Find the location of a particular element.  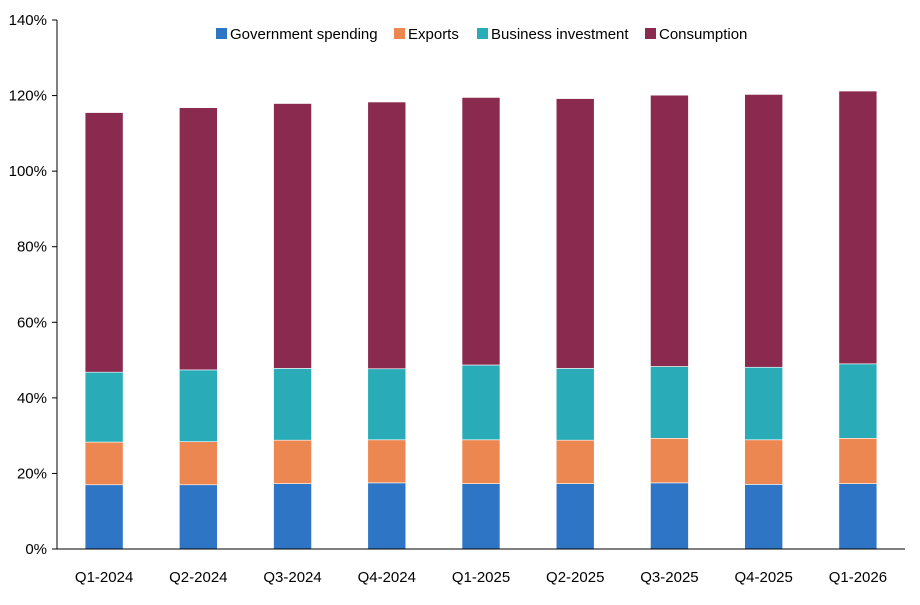

bar-exports-q4-2025 is located at coordinates (763, 462).